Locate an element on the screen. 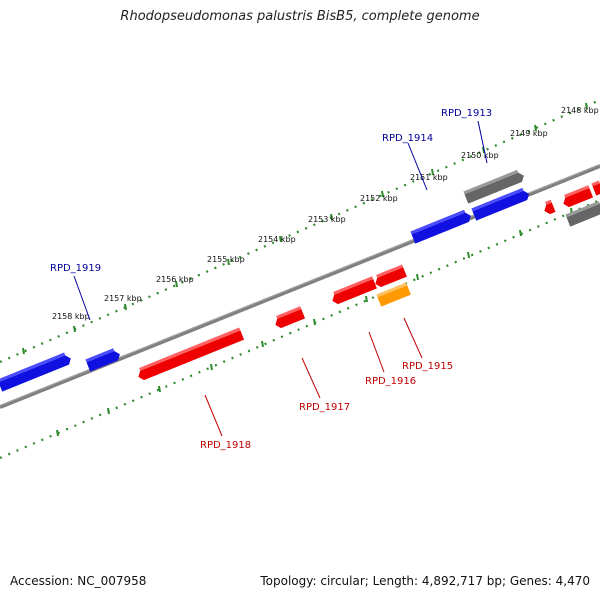 The height and width of the screenshot is (600, 600). scale-label: 2157 kbp is located at coordinates (123, 298).